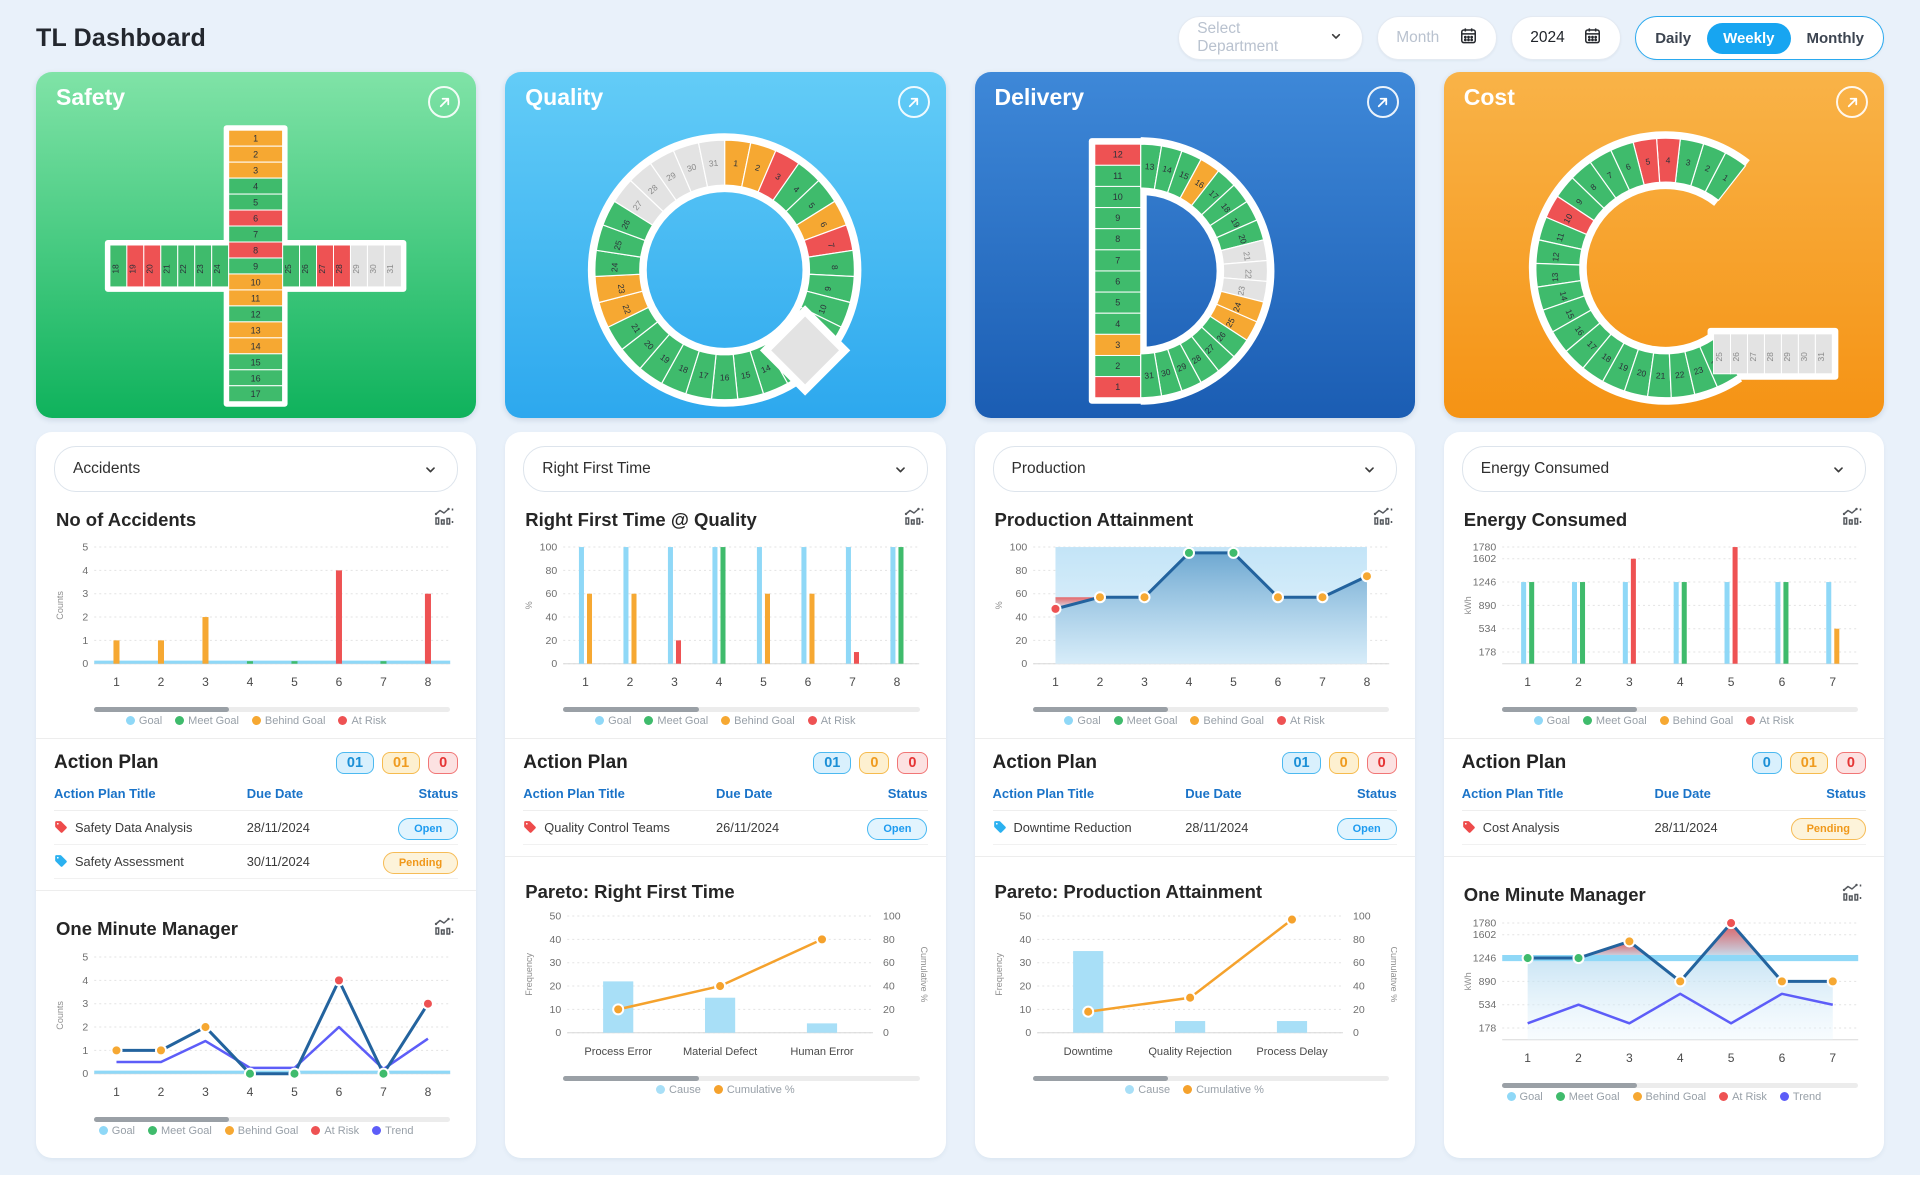 The width and height of the screenshot is (1920, 1197). What do you see at coordinates (1566, 38) in the screenshot?
I see `year-picker: 2024` at bounding box center [1566, 38].